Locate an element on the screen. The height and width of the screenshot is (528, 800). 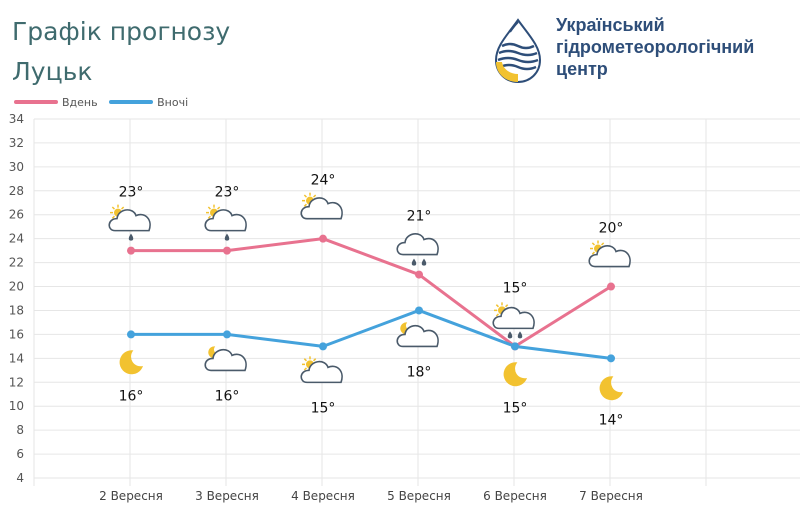
legend-swatch-night is located at coordinates (131, 102).